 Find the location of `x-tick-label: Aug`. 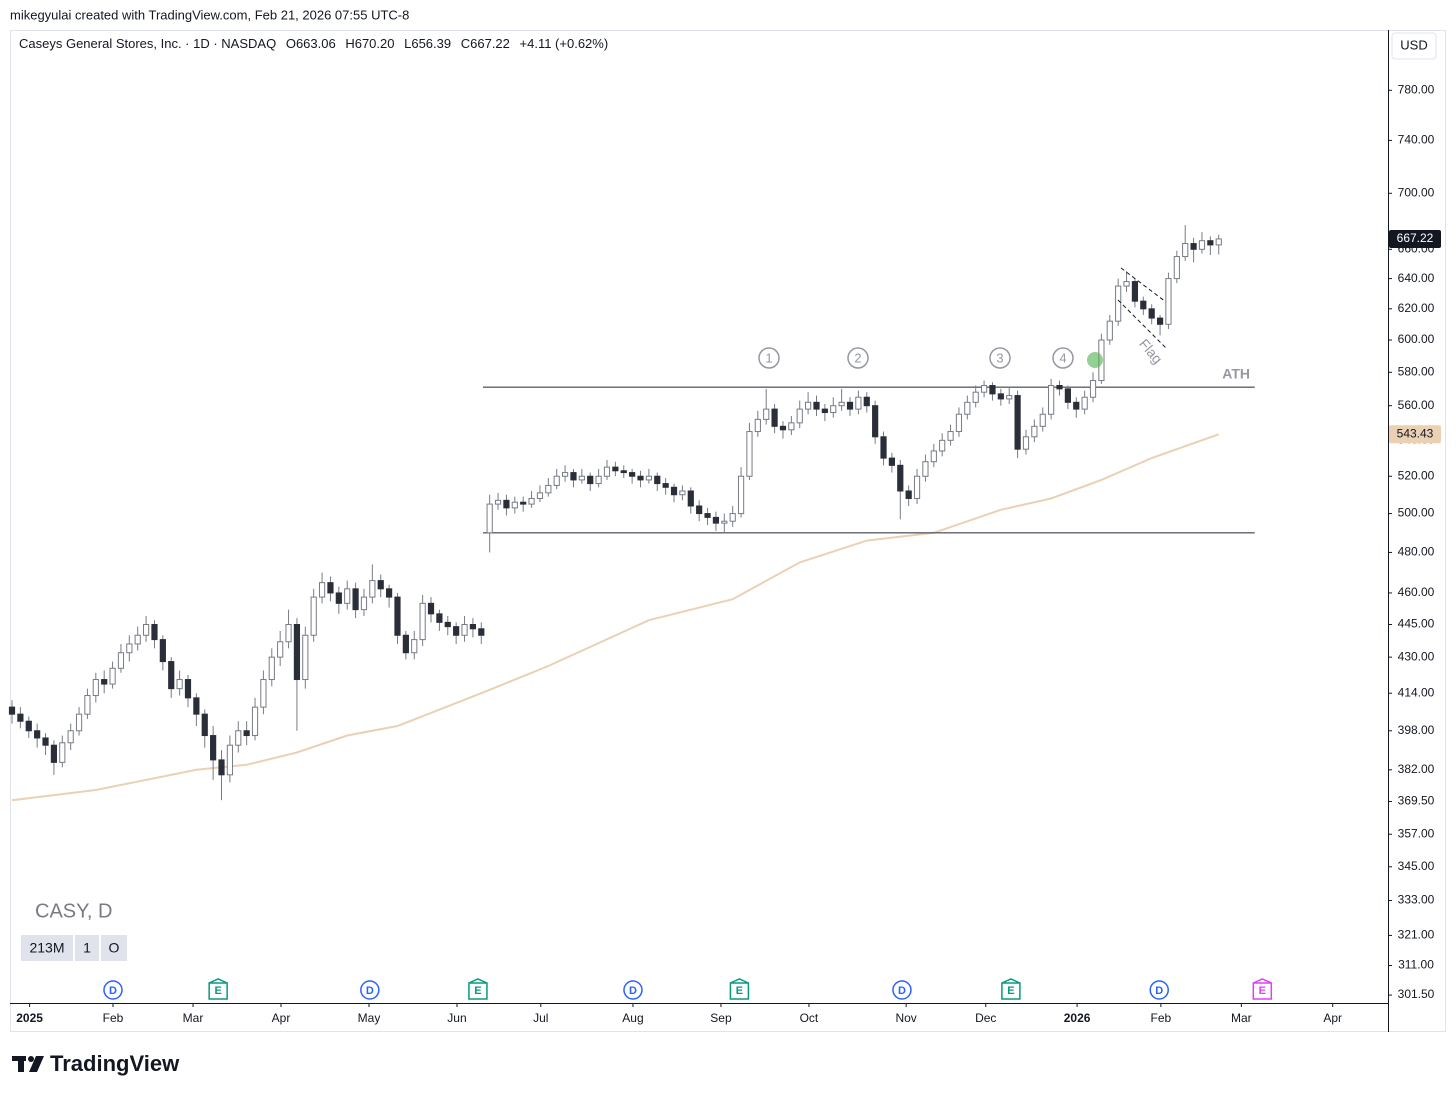

x-tick-label: Aug is located at coordinates (632, 1018).